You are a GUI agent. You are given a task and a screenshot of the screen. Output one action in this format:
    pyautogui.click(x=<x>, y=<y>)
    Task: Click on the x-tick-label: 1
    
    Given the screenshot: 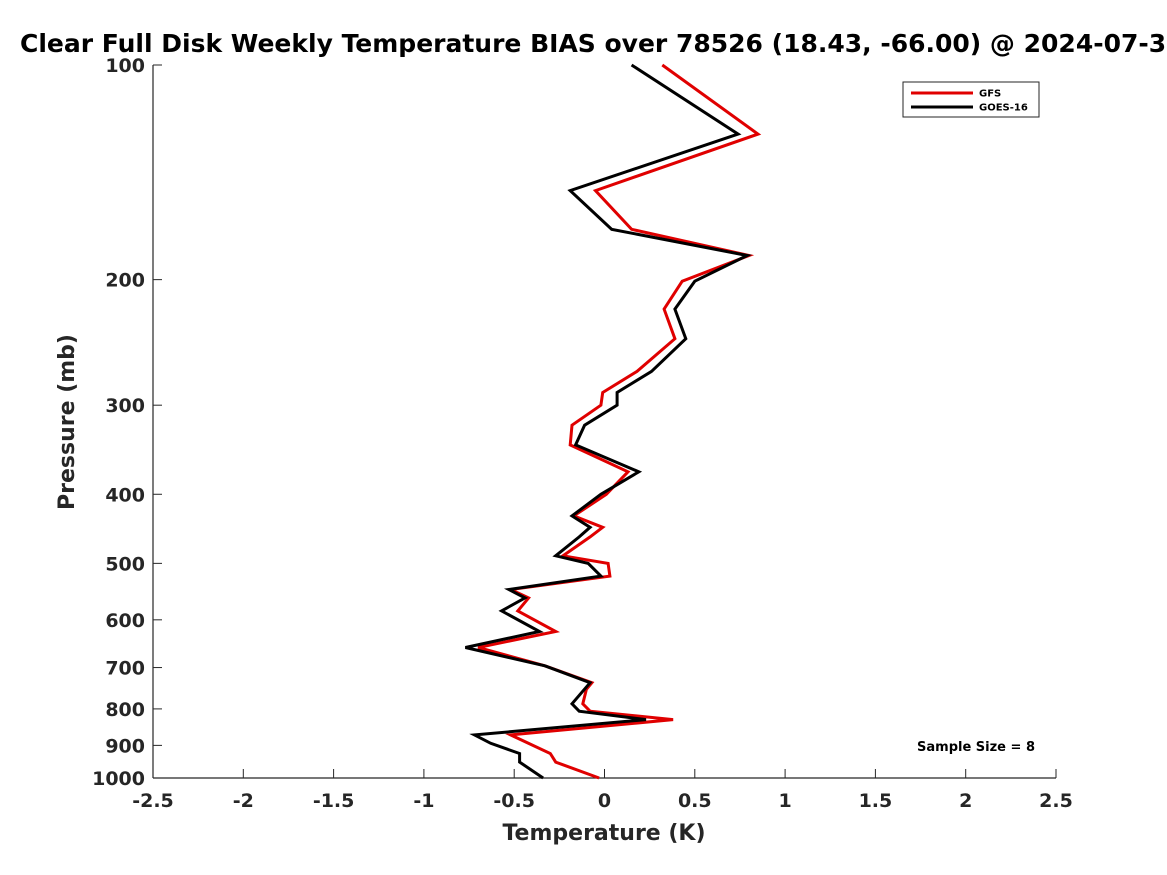 What is the action you would take?
    pyautogui.click(x=784, y=801)
    